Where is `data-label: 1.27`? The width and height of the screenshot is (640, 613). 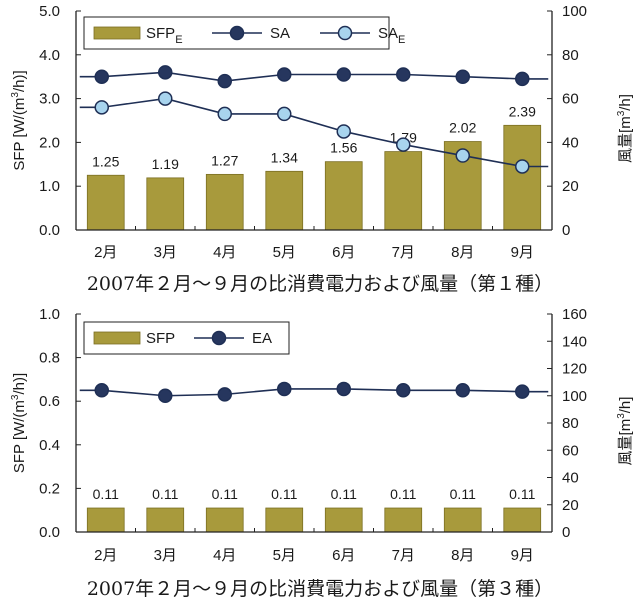 data-label: 1.27 is located at coordinates (224, 160).